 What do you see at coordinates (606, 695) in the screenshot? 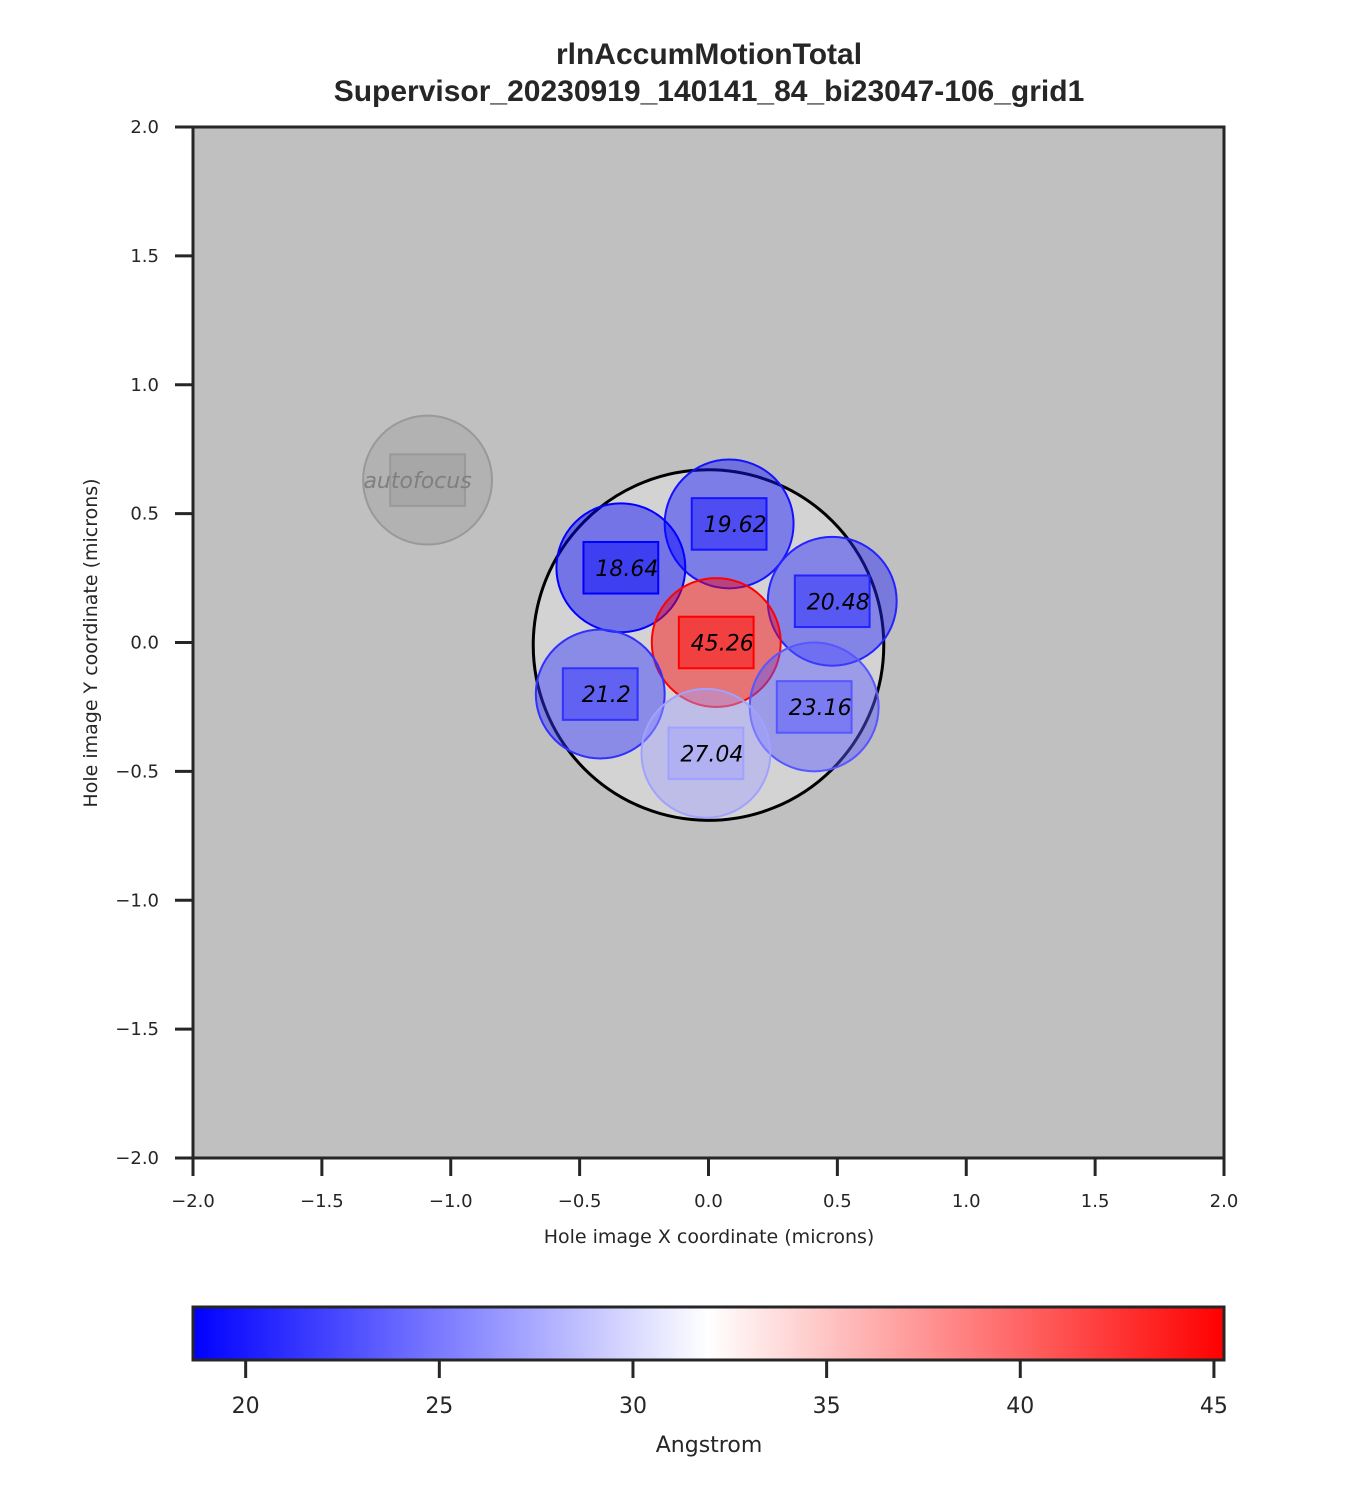
I see `exposure-value-label: 21.2` at bounding box center [606, 695].